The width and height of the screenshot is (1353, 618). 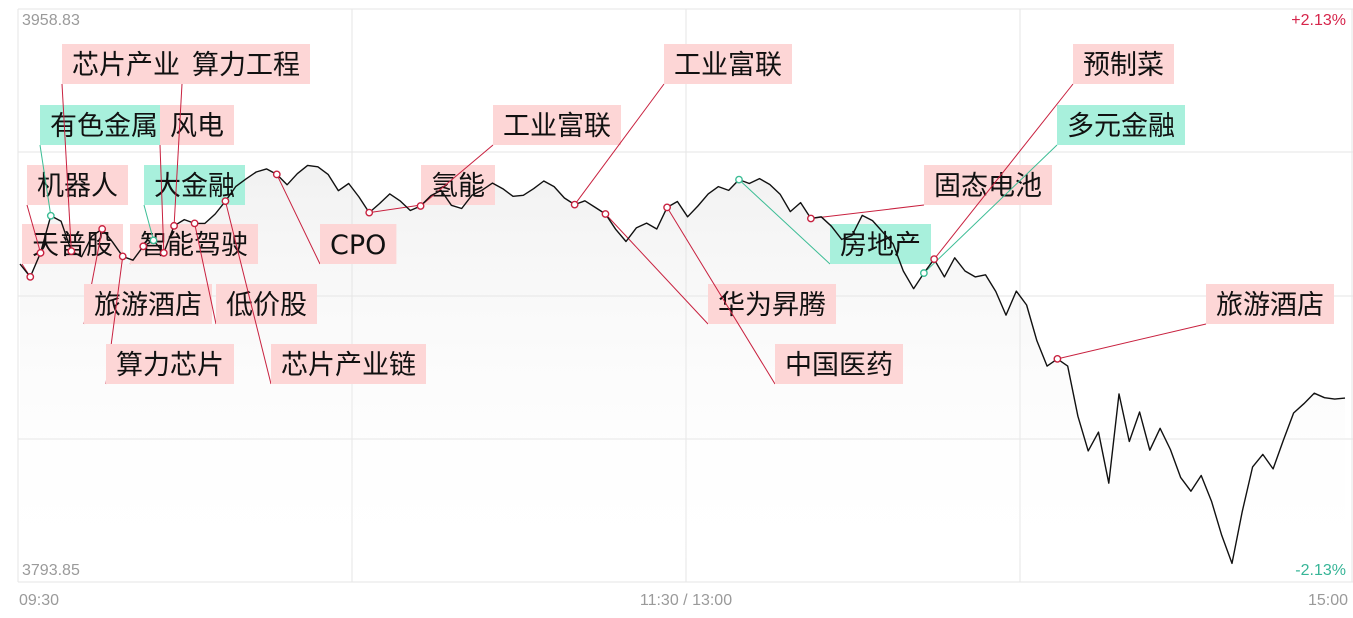 What do you see at coordinates (39, 600) in the screenshot?
I see `x-tick-label: 09:30` at bounding box center [39, 600].